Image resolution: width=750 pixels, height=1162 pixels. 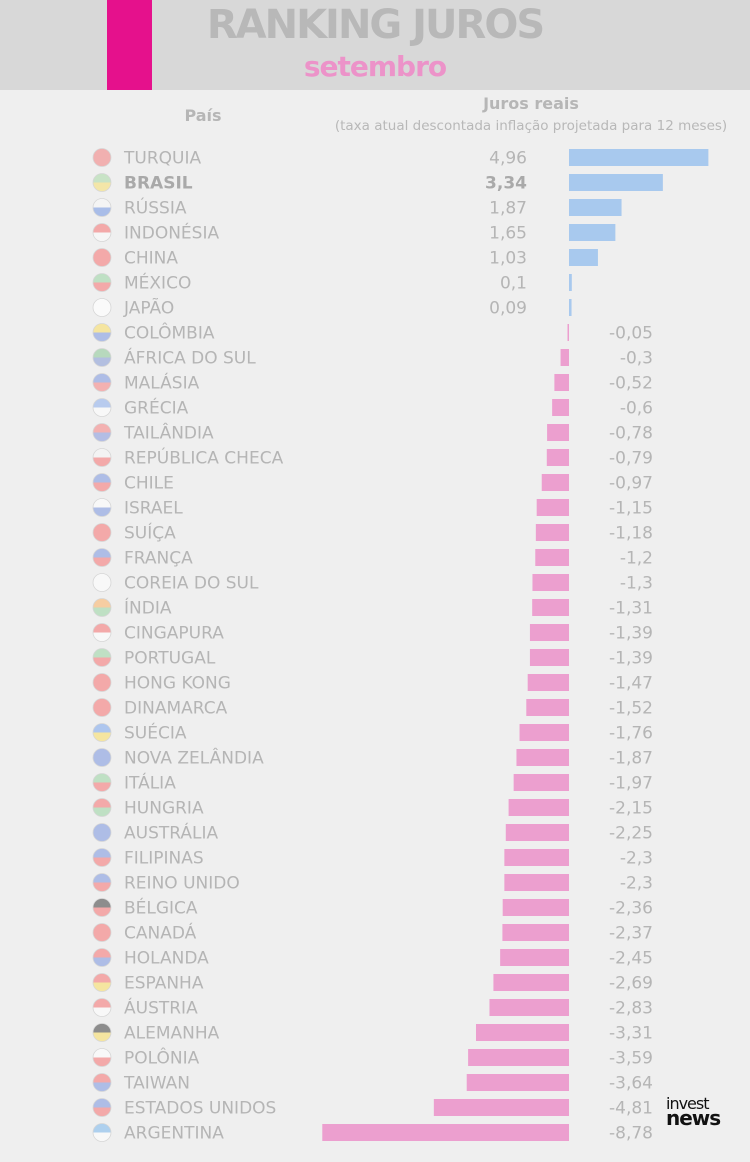 What do you see at coordinates (631, 734) in the screenshot?
I see `value-label: -1,76` at bounding box center [631, 734].